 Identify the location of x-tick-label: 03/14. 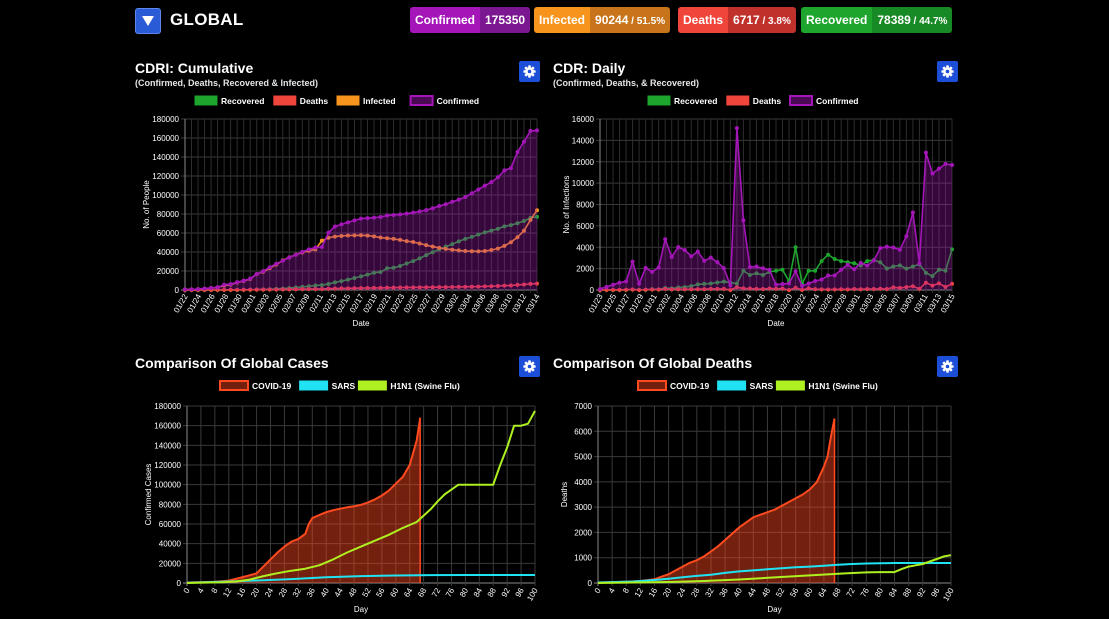
(533, 303).